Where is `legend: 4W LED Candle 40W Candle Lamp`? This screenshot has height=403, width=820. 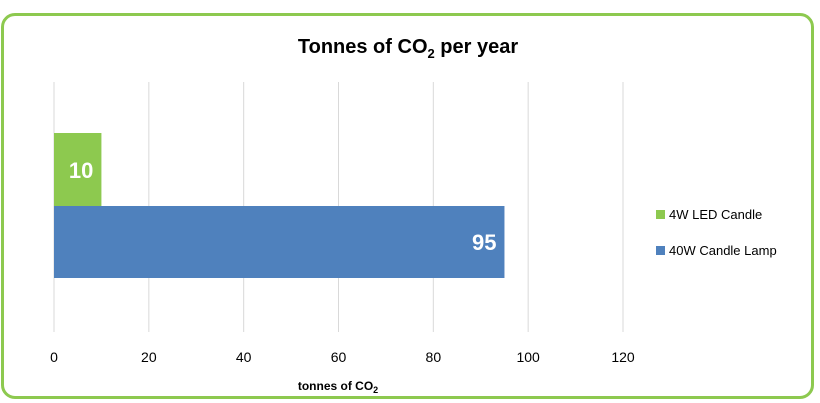
legend: 4W LED Candle 40W Candle Lamp is located at coordinates (716, 232).